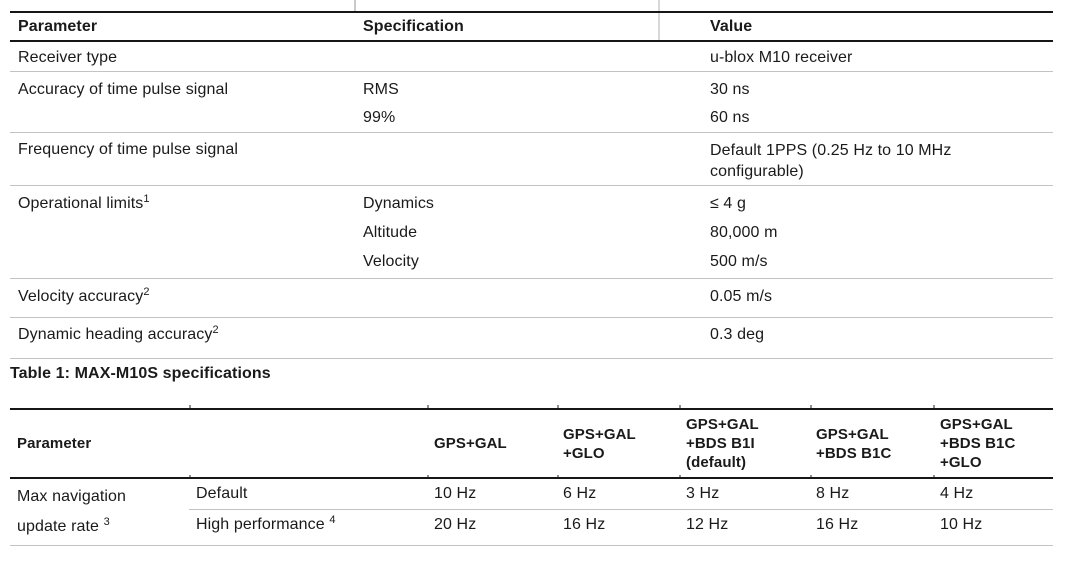  Describe the element at coordinates (118, 333) in the screenshot. I see `parameter-cell: Dynamic heading accuracy2` at that location.